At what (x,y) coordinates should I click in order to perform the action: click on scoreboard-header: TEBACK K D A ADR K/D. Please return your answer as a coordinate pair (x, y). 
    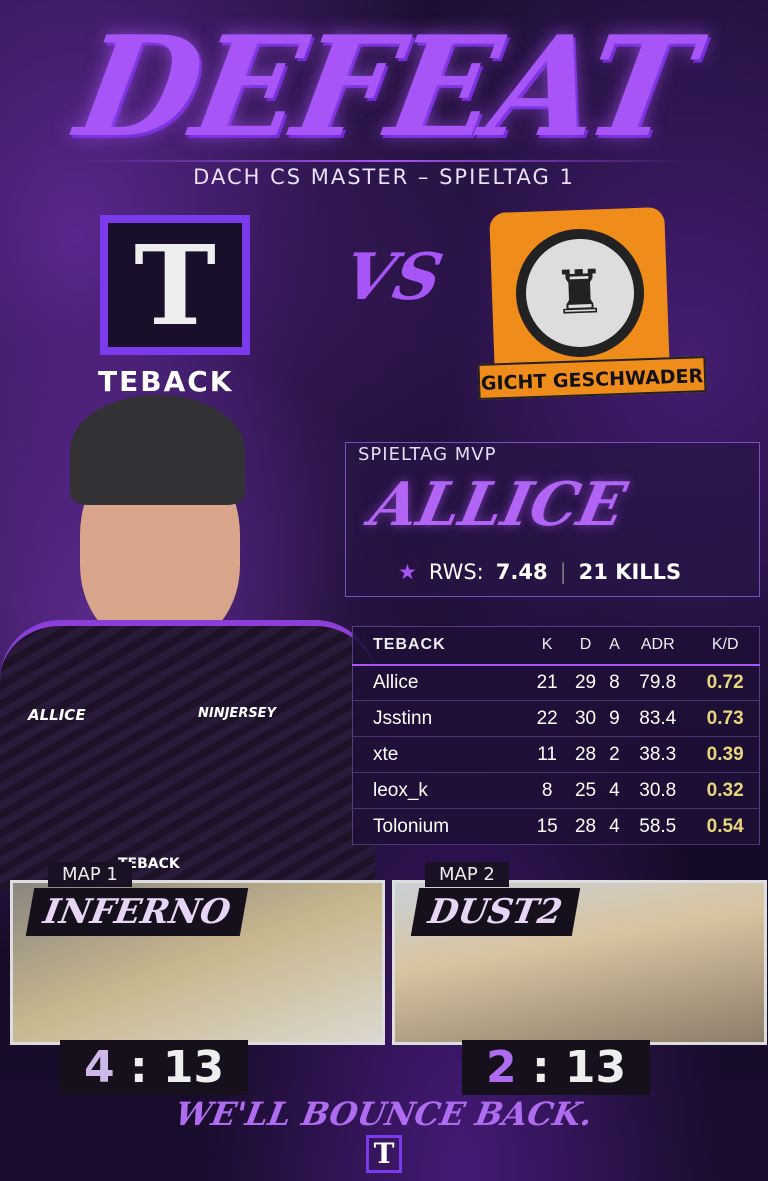
    Looking at the image, I should click on (556, 646).